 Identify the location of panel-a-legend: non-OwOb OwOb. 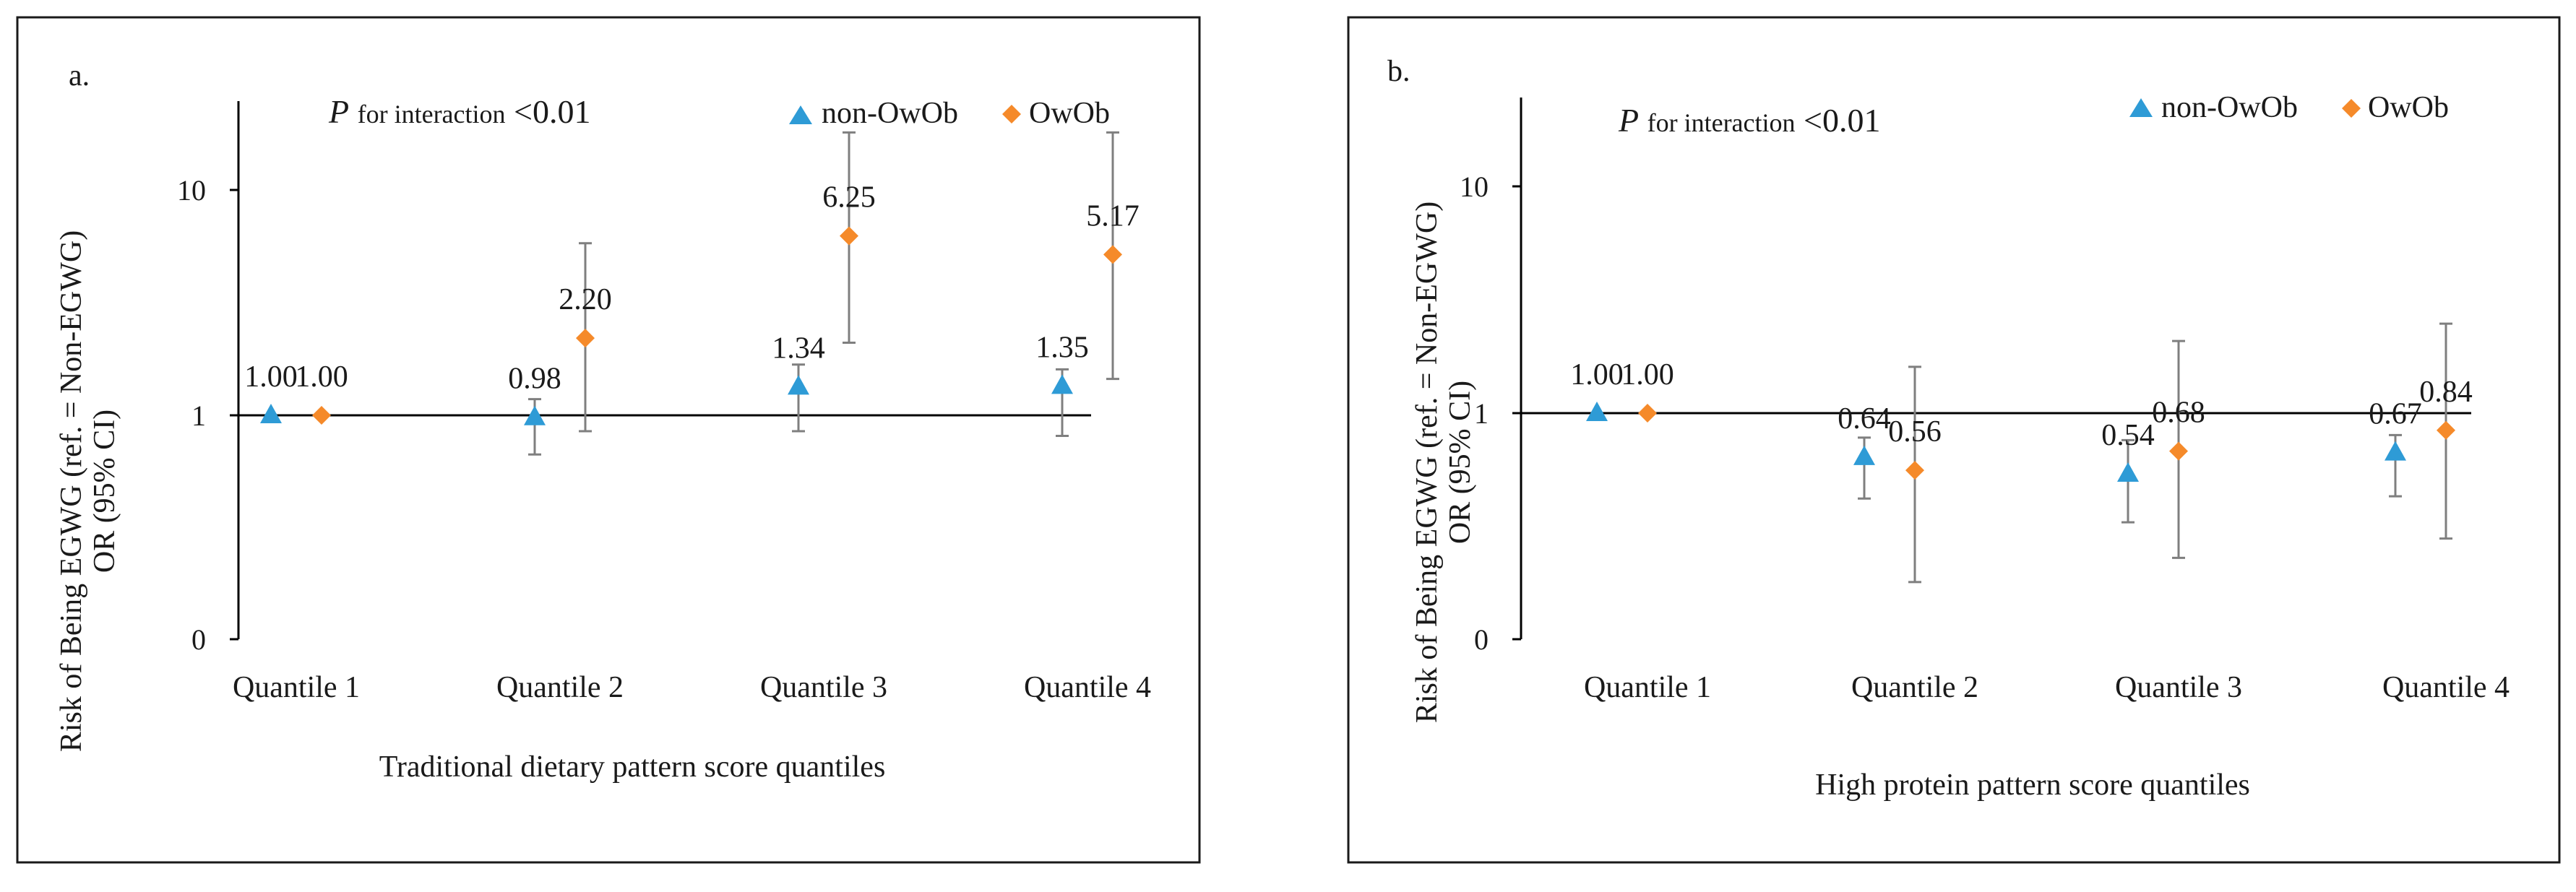
(949, 113).